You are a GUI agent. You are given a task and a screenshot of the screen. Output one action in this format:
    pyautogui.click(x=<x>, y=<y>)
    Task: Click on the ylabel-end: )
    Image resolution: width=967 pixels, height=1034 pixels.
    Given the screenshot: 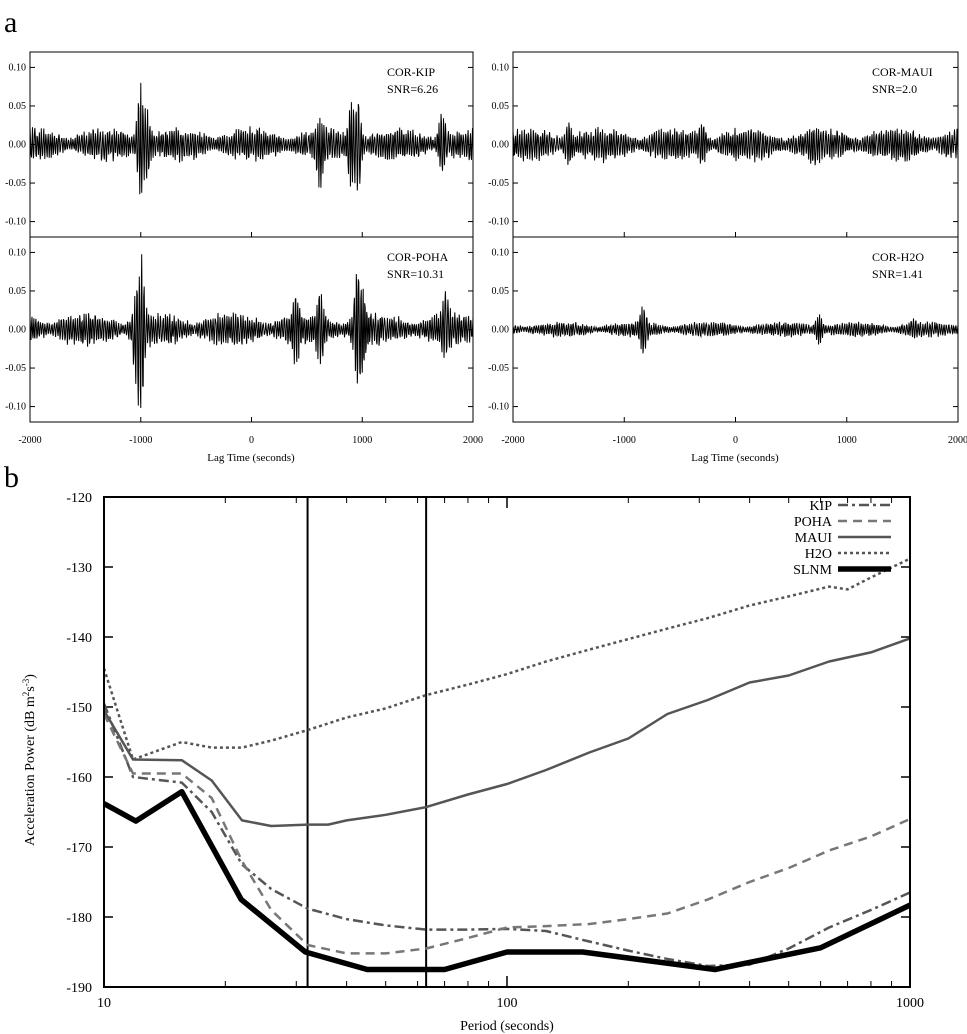 What is the action you would take?
    pyautogui.click(x=30, y=676)
    